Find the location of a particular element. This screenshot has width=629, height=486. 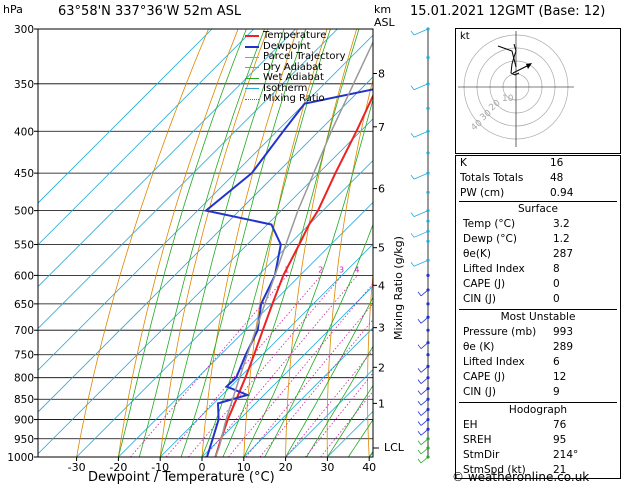

temperature-tick-label: -30 is located at coordinates (77, 467).